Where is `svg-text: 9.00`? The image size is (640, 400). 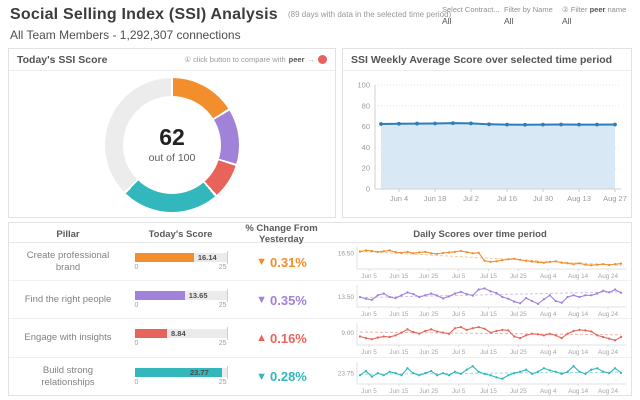 svg-text: 9.00 is located at coordinates (347, 333).